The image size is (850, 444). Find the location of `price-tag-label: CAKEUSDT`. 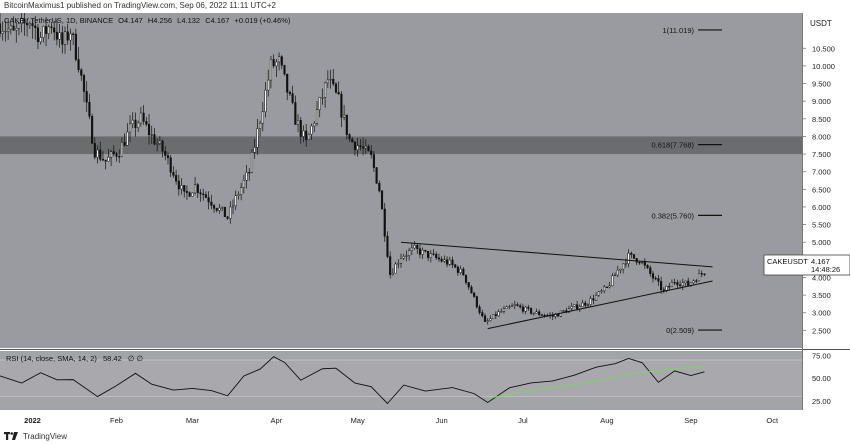

price-tag-label: CAKEUSDT is located at coordinates (787, 261).